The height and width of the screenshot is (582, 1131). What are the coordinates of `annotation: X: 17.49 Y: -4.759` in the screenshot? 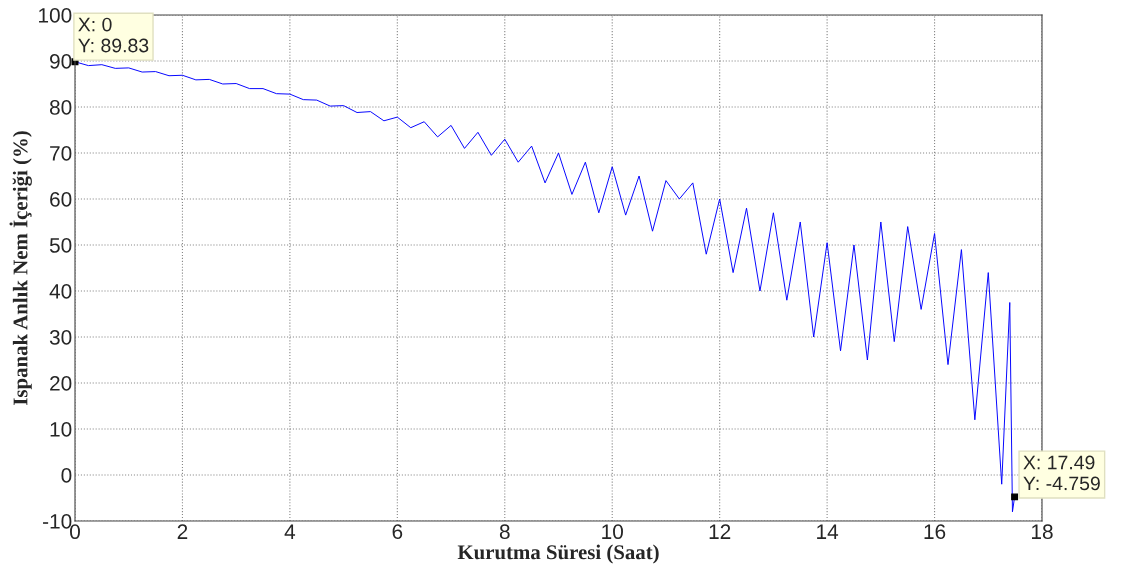 It's located at (1061, 473).